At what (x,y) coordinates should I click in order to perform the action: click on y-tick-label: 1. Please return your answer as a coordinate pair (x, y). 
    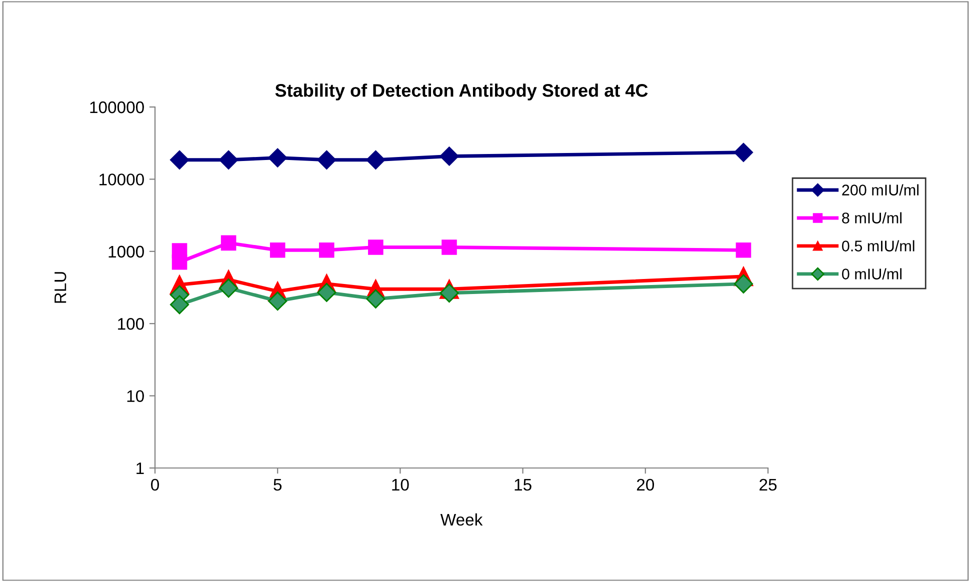
    Looking at the image, I should click on (140, 468).